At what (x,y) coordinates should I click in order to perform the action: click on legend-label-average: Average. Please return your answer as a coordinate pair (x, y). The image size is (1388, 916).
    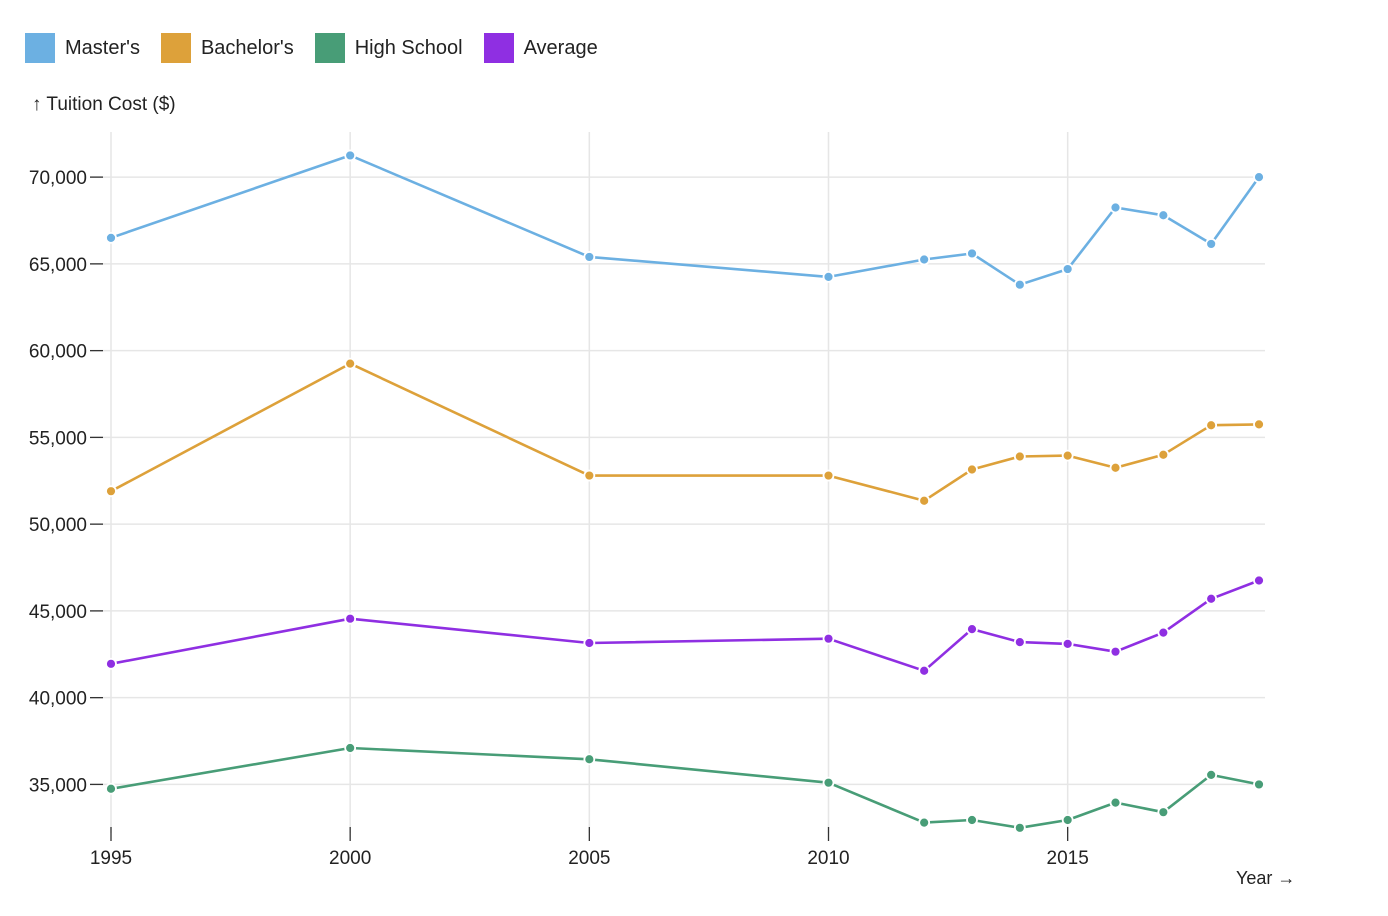
    Looking at the image, I should click on (560, 47).